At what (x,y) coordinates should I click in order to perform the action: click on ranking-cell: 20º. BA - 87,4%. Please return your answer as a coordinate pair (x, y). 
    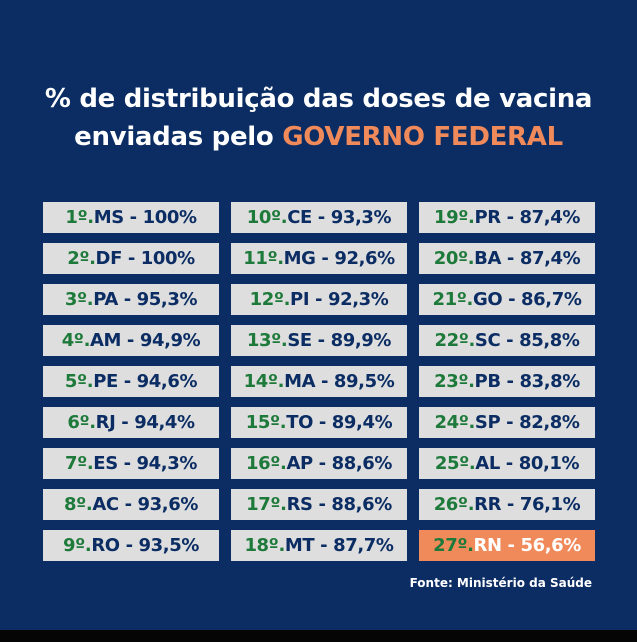
    Looking at the image, I should click on (507, 258).